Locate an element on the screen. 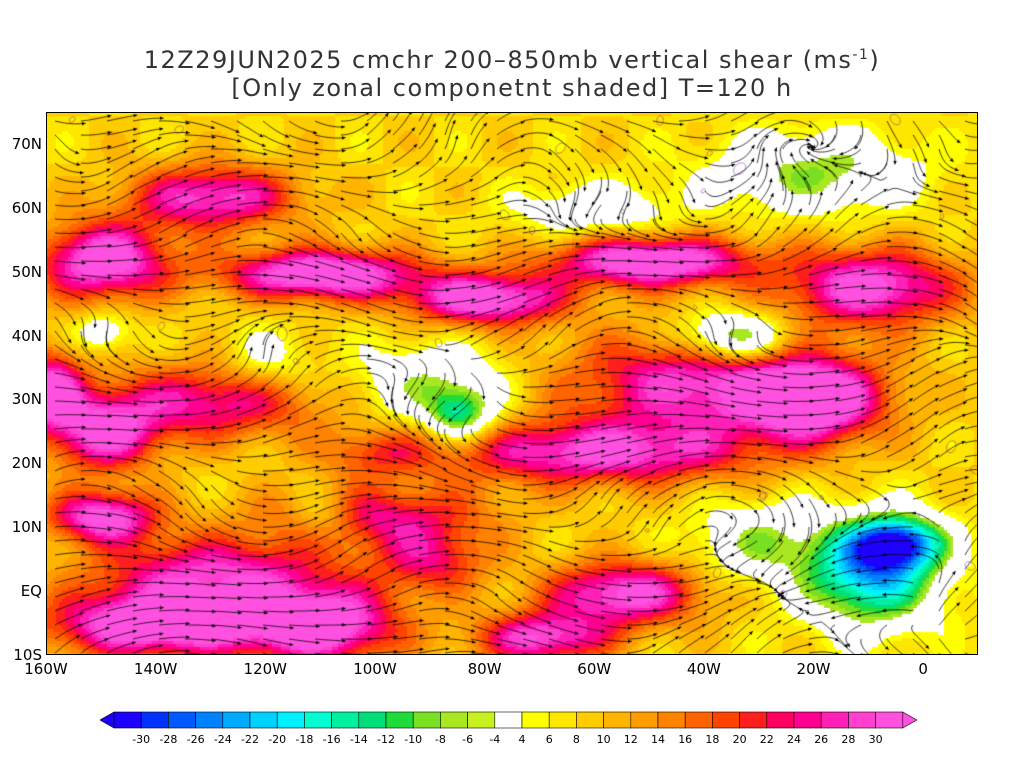  colorbar-tick-label: 18 is located at coordinates (712, 739).